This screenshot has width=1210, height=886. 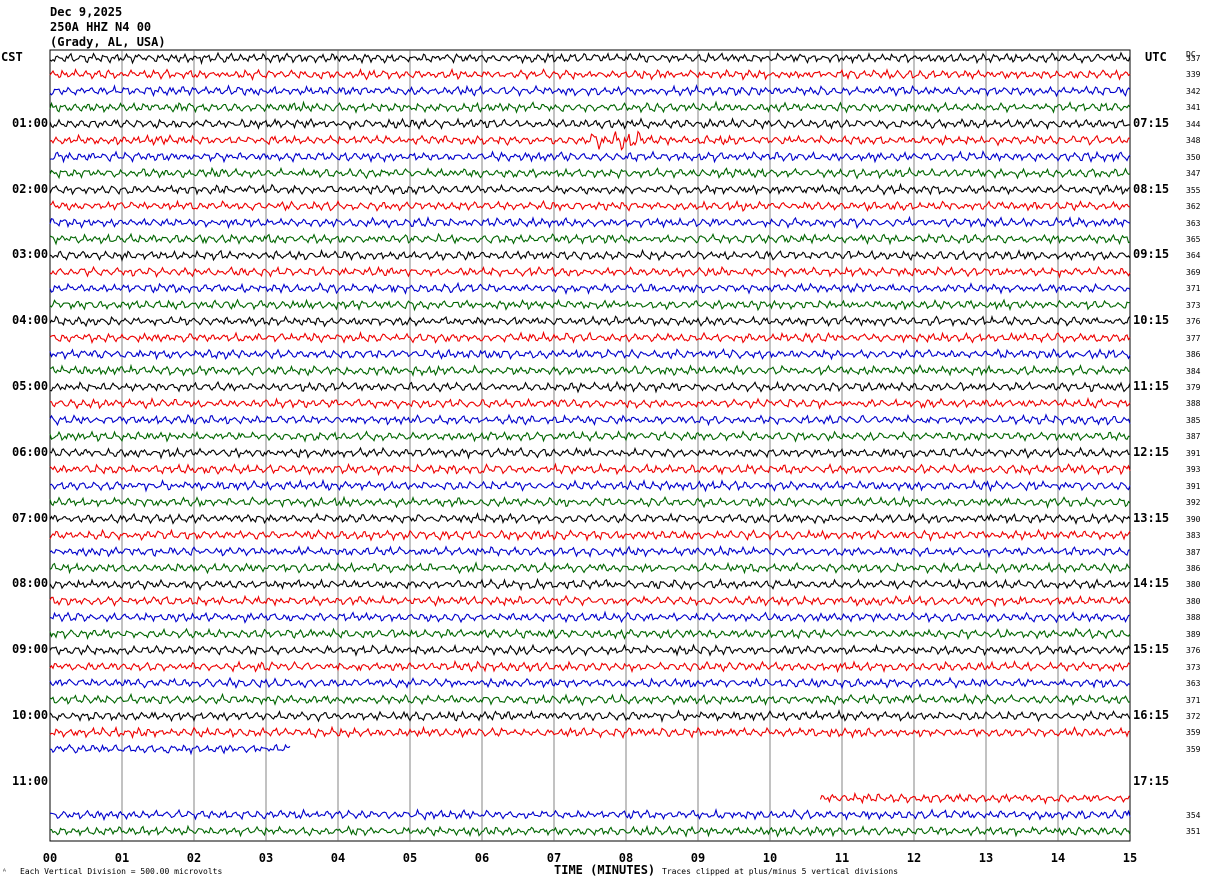 I want to click on dc-offset-label: 365, so click(x=1193, y=239).